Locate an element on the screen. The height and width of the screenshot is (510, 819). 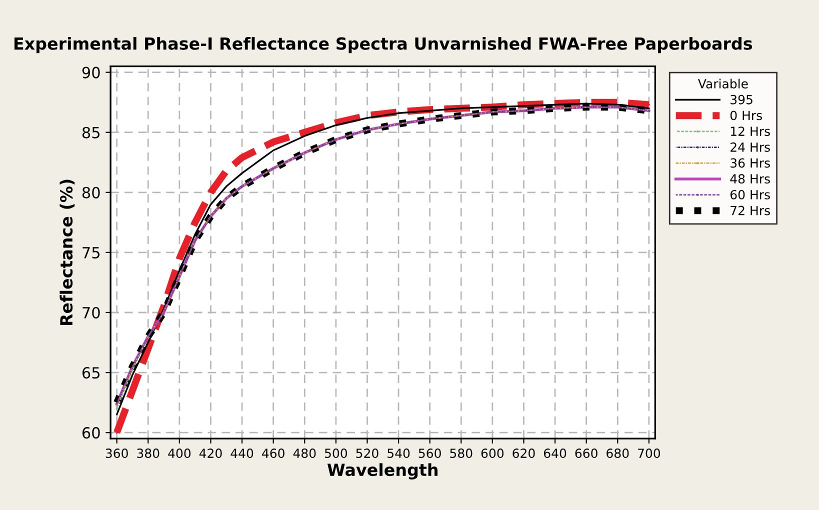
legend-label: 72 Hrs is located at coordinates (750, 211).